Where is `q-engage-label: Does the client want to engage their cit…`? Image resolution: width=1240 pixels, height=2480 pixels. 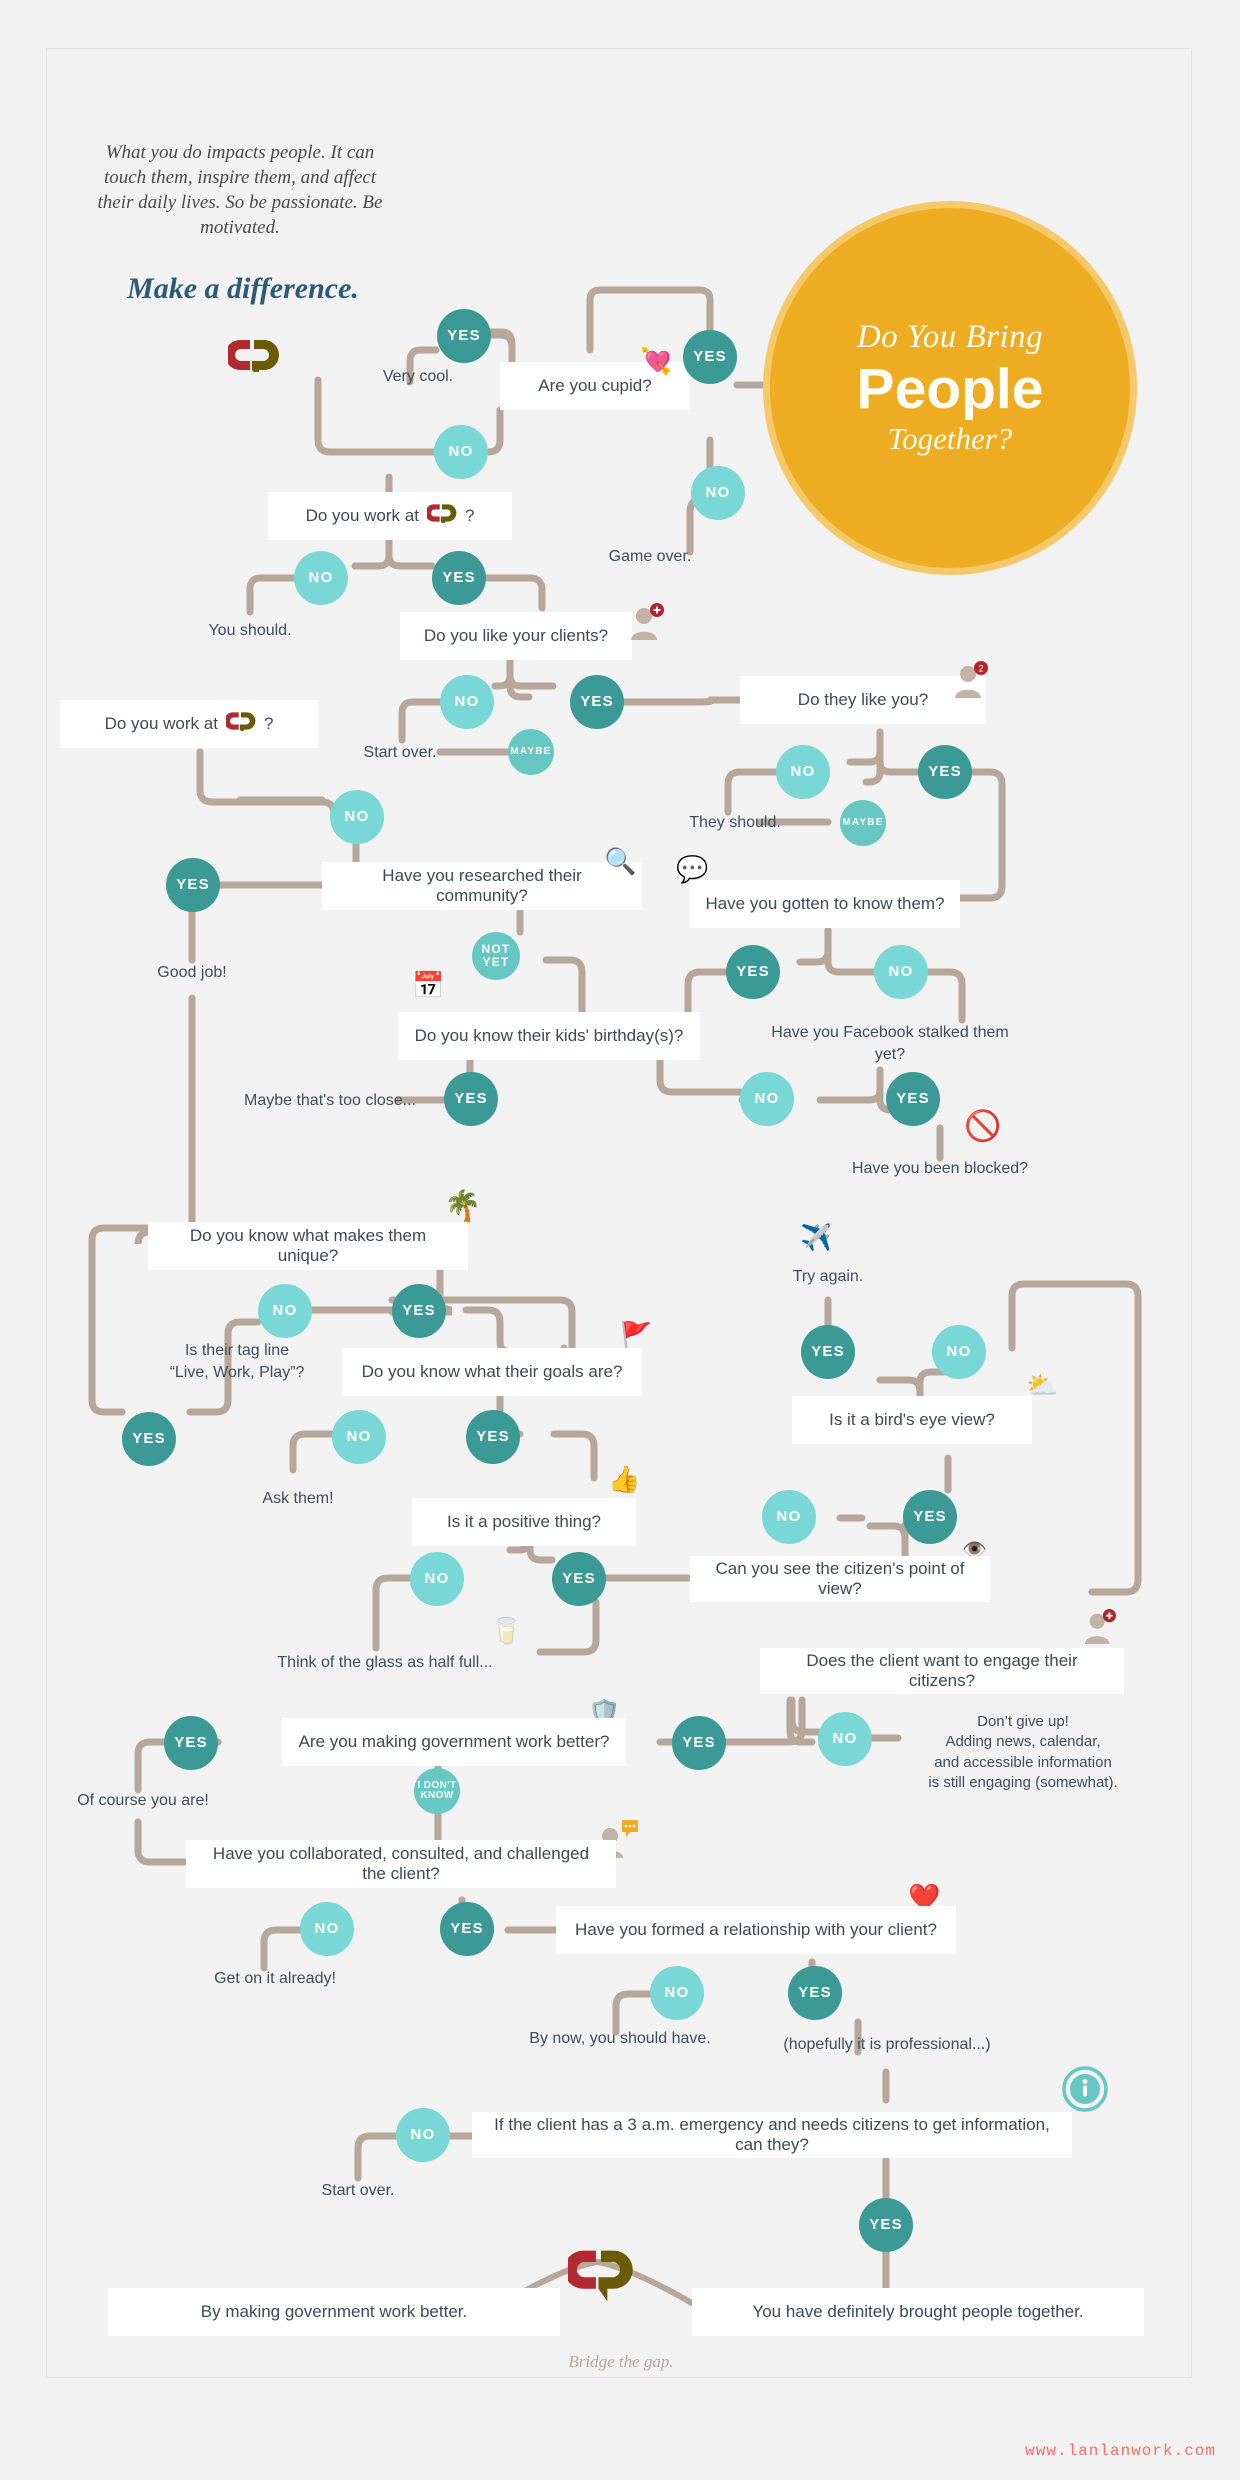 q-engage-label: Does the client want to engage their cit… is located at coordinates (942, 1670).